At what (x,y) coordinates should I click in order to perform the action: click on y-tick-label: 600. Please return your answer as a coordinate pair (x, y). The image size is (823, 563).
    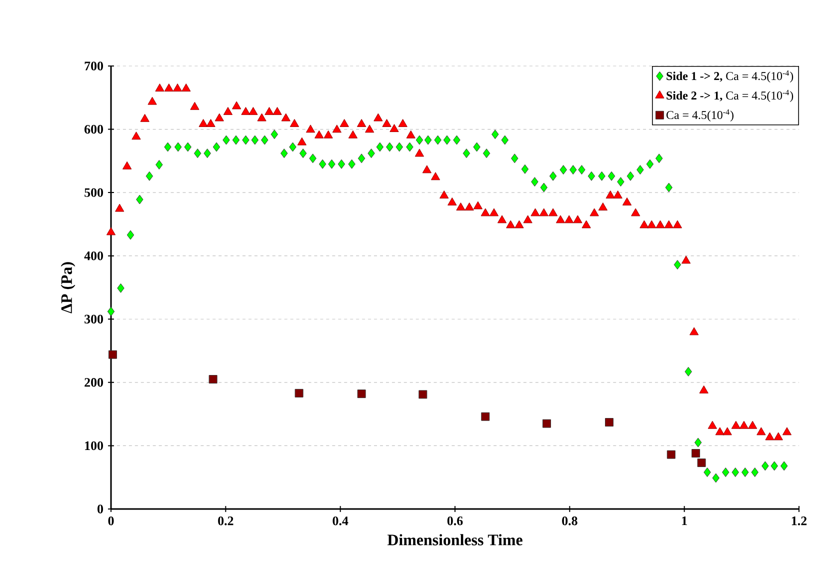
    Looking at the image, I should click on (94, 129).